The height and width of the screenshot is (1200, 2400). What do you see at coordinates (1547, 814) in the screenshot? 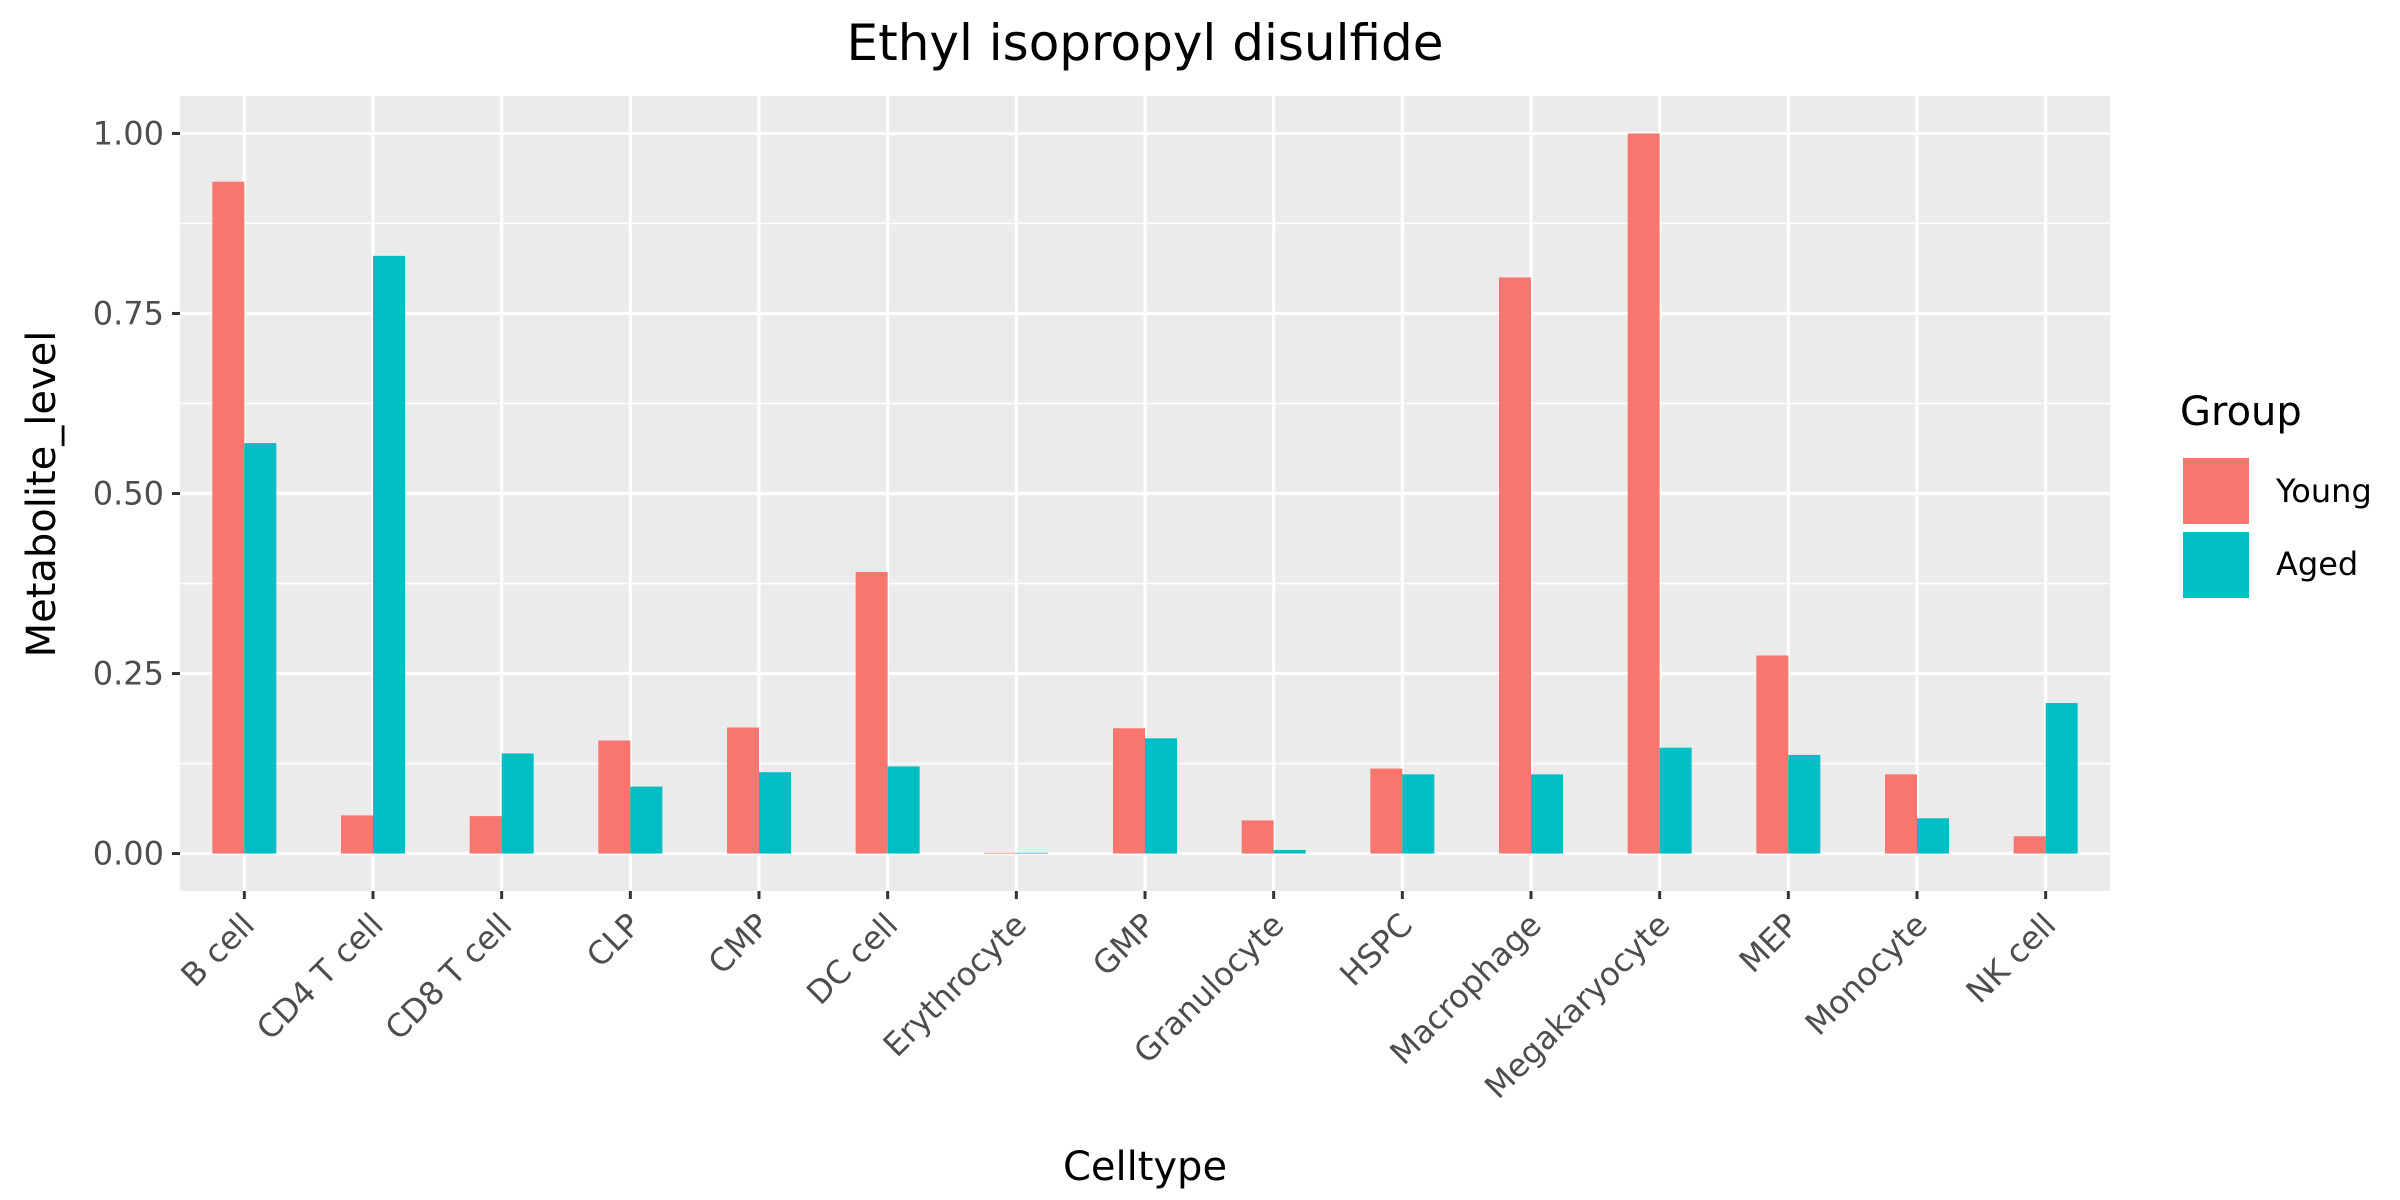
I see `bar-aged-macrophage` at bounding box center [1547, 814].